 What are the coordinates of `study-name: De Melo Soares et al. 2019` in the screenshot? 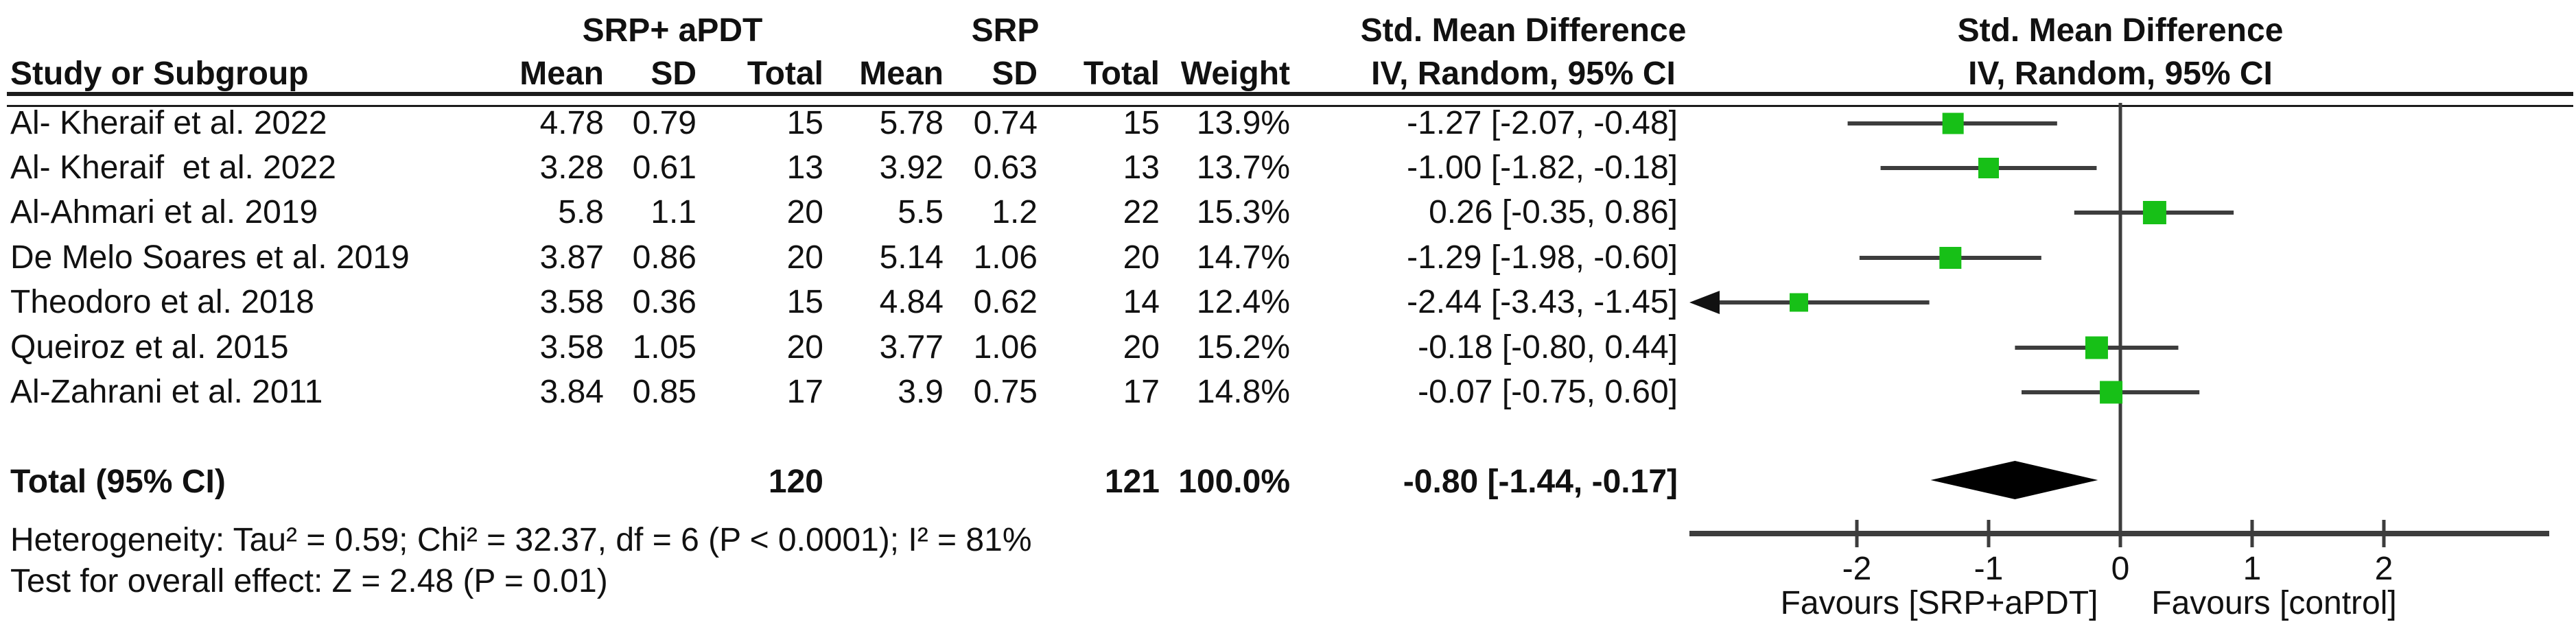 It's located at (210, 257).